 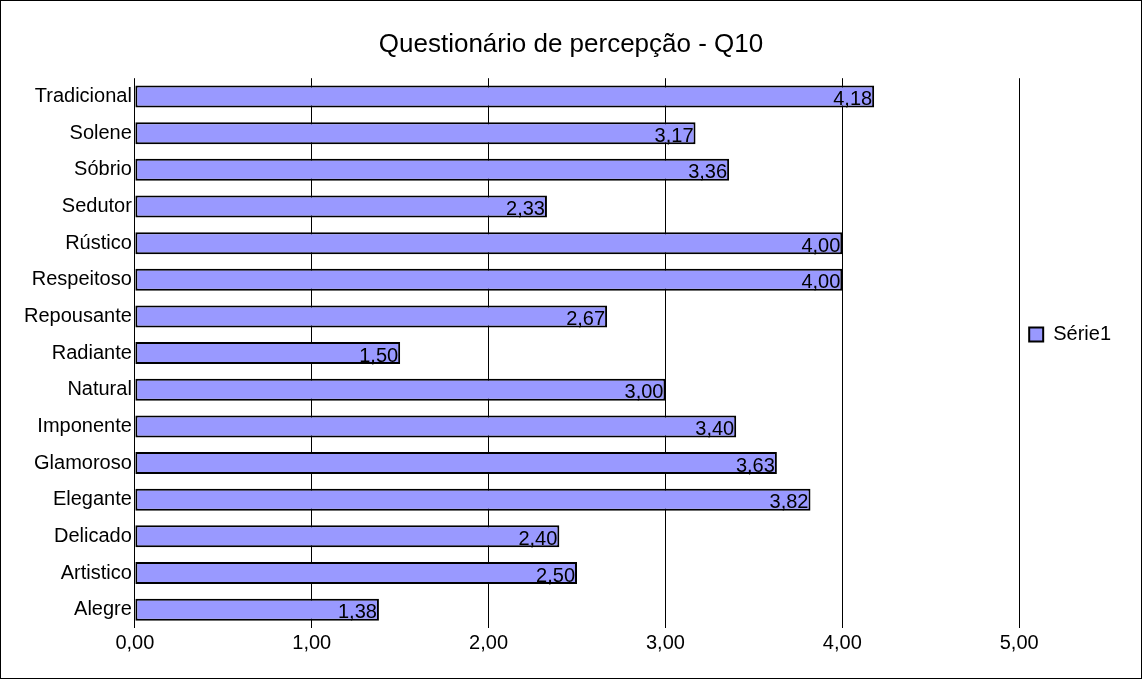 What do you see at coordinates (81, 278) in the screenshot?
I see `y-tick-label: Respeitoso` at bounding box center [81, 278].